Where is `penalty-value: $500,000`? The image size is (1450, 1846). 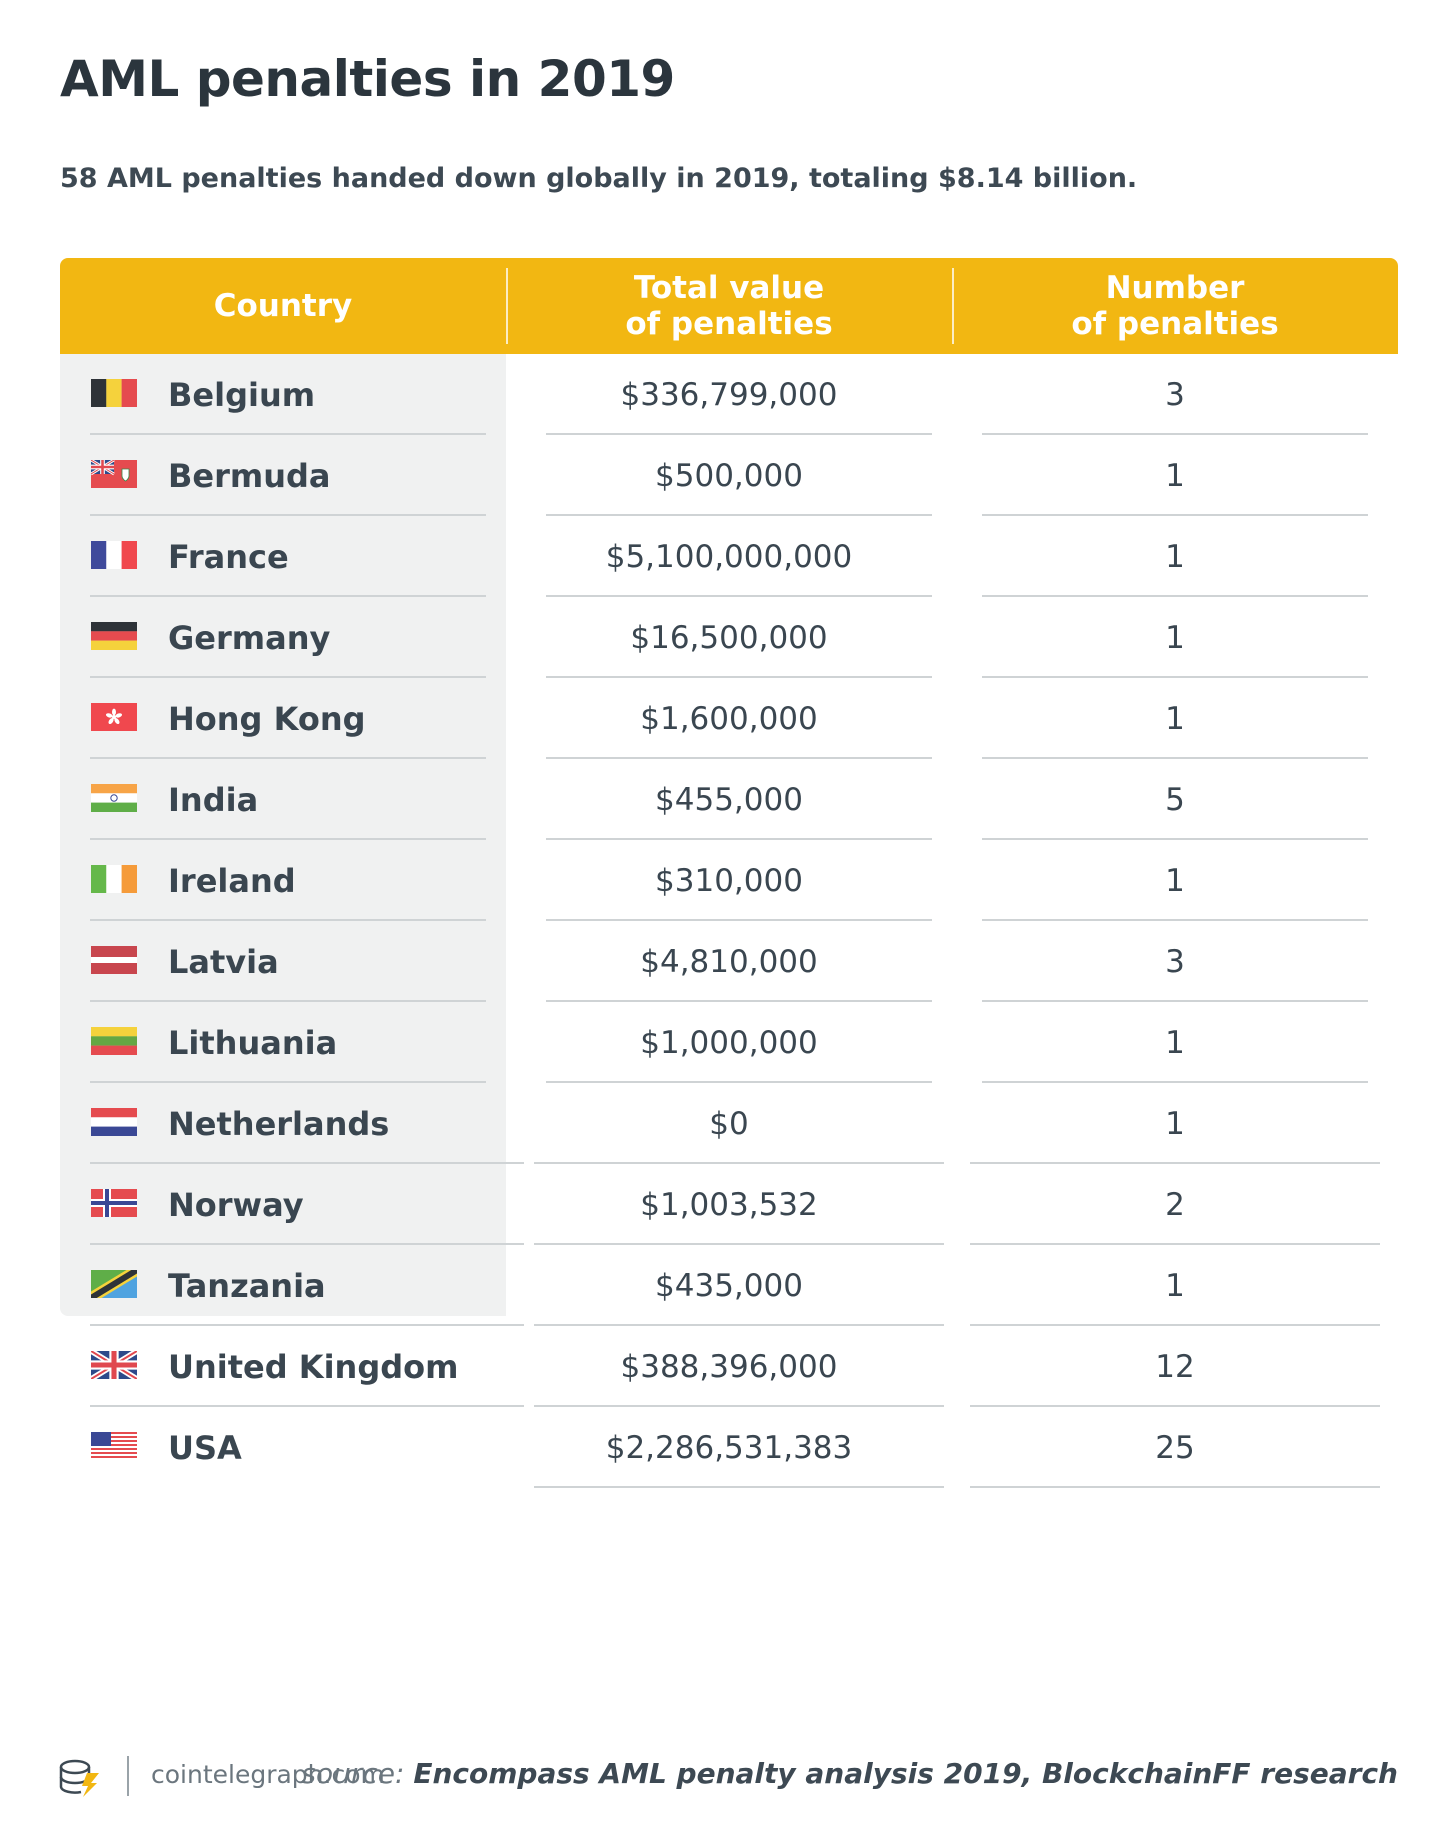
penalty-value: $500,000 is located at coordinates (729, 475).